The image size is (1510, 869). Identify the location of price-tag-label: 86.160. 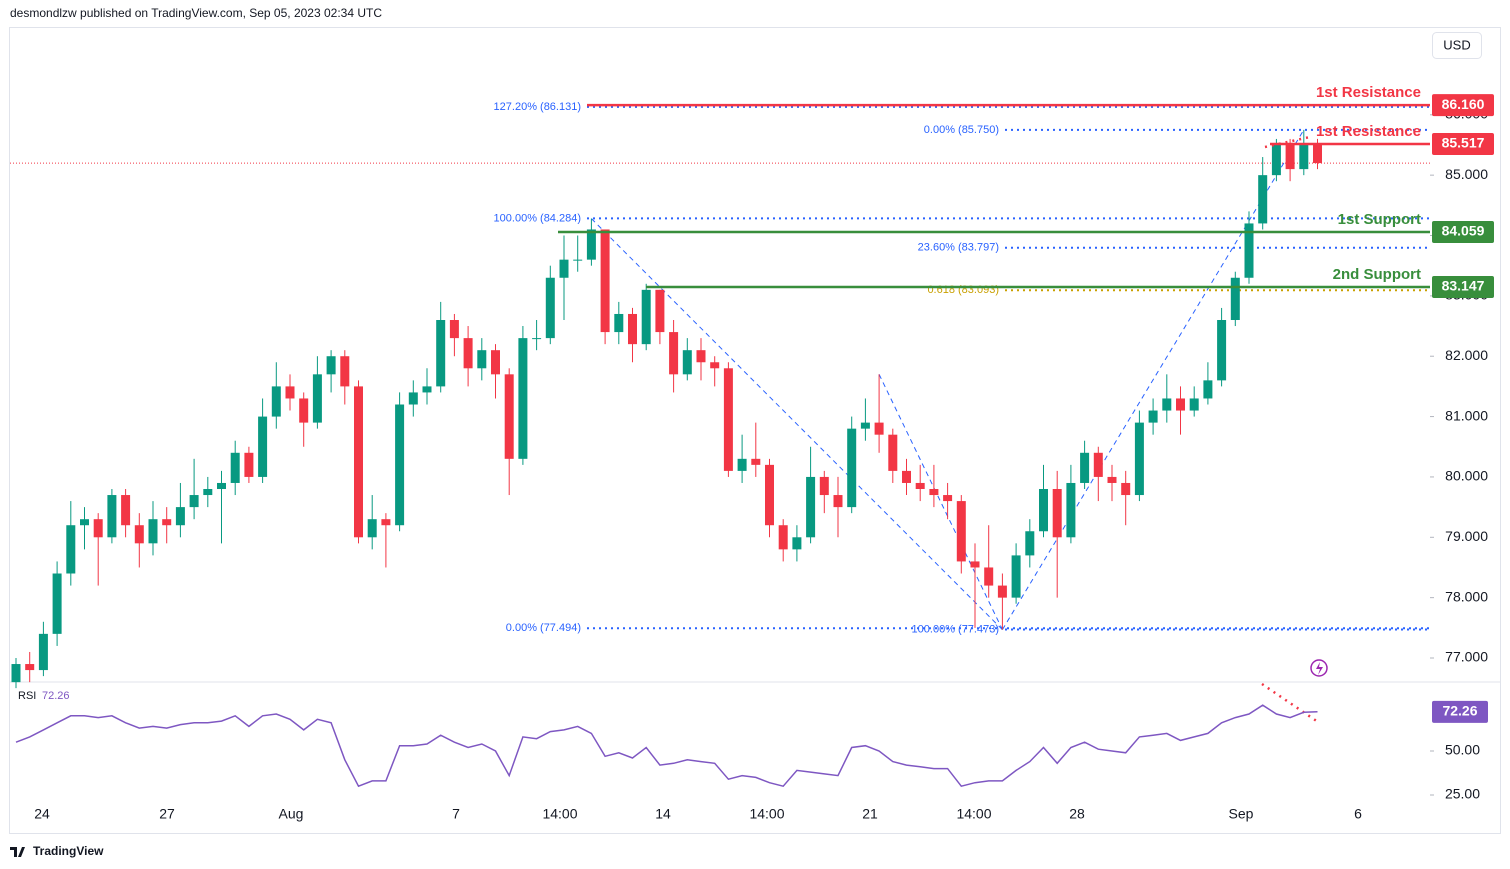
(1463, 104).